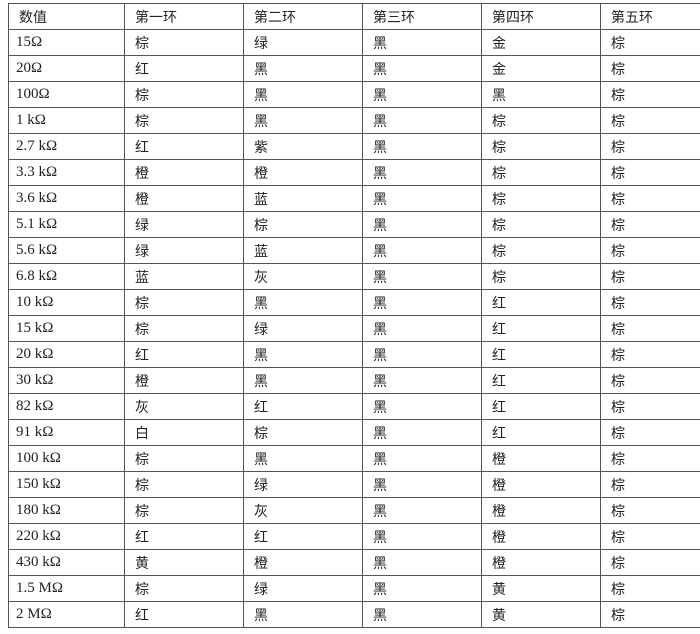  Describe the element at coordinates (66, 224) in the screenshot. I see `value-cell: 5.1 kΩ` at that location.